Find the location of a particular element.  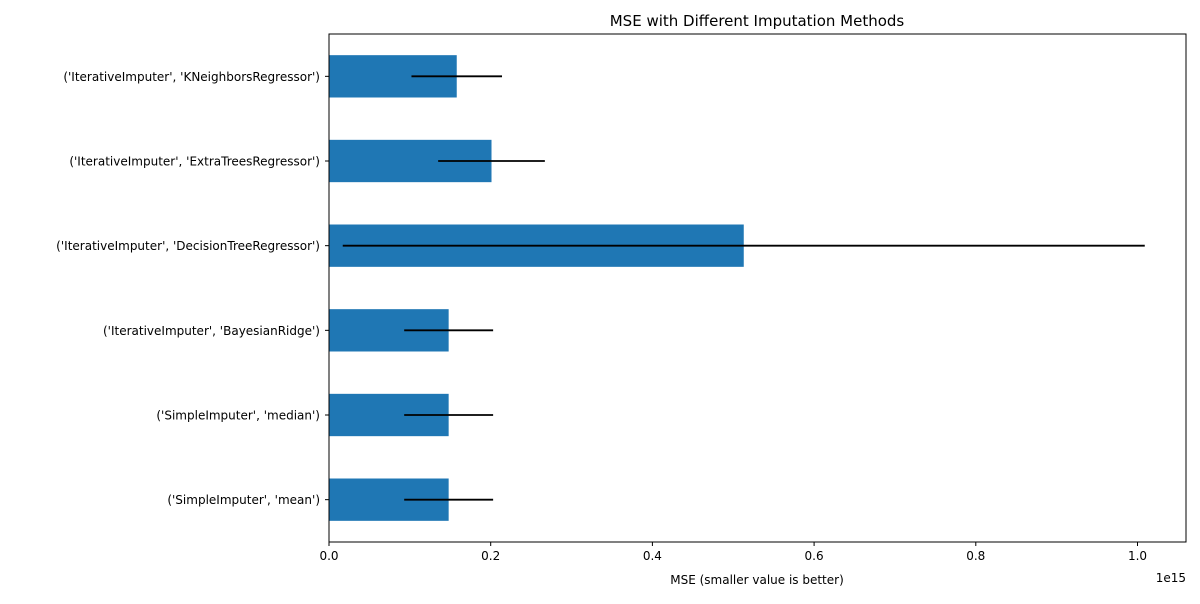

x-tick-label: 1.0 is located at coordinates (1137, 556).